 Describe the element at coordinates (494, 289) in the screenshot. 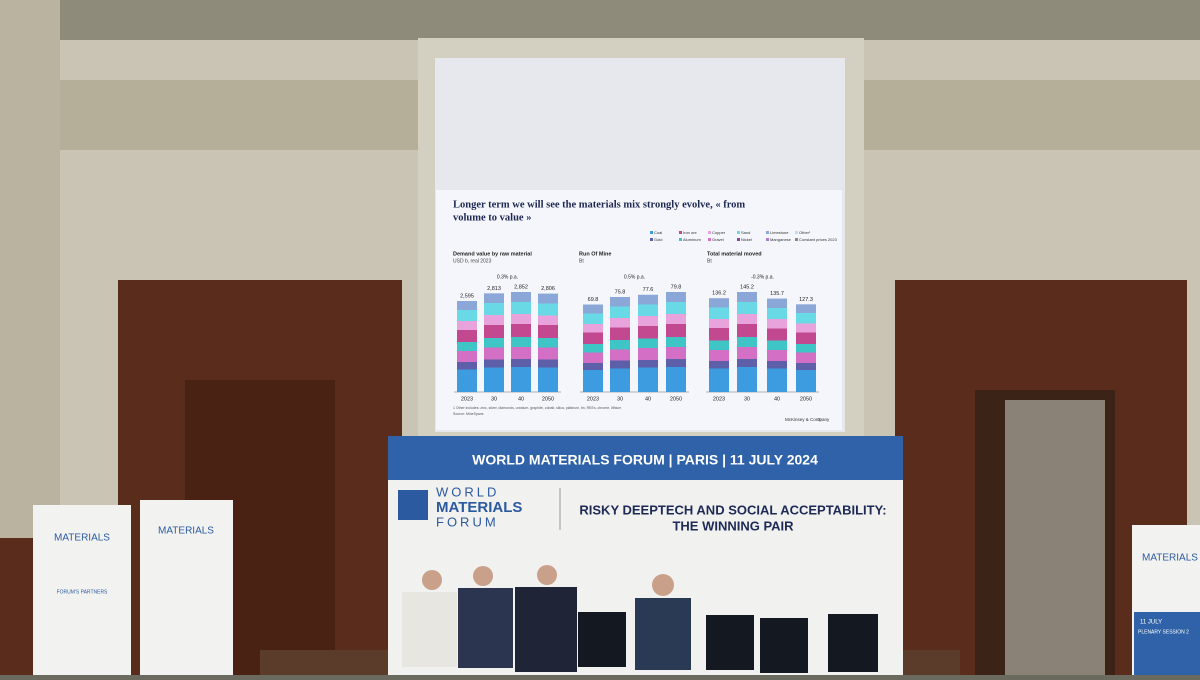

I see `value-label: 2,813` at that location.